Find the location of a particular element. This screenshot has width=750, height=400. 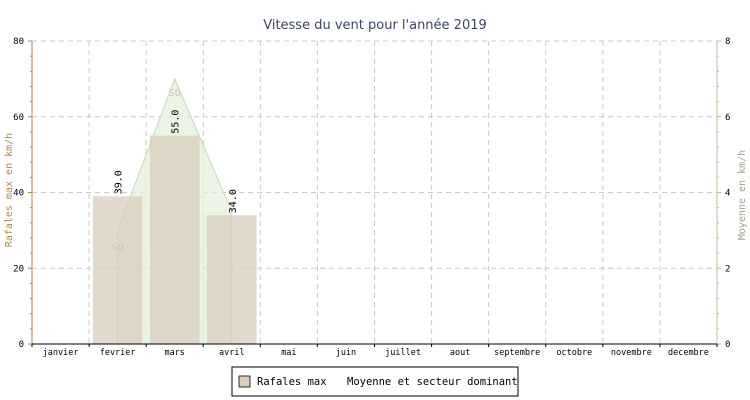

y-axis-left-title: Rafales max en km/h is located at coordinates (9, 190).